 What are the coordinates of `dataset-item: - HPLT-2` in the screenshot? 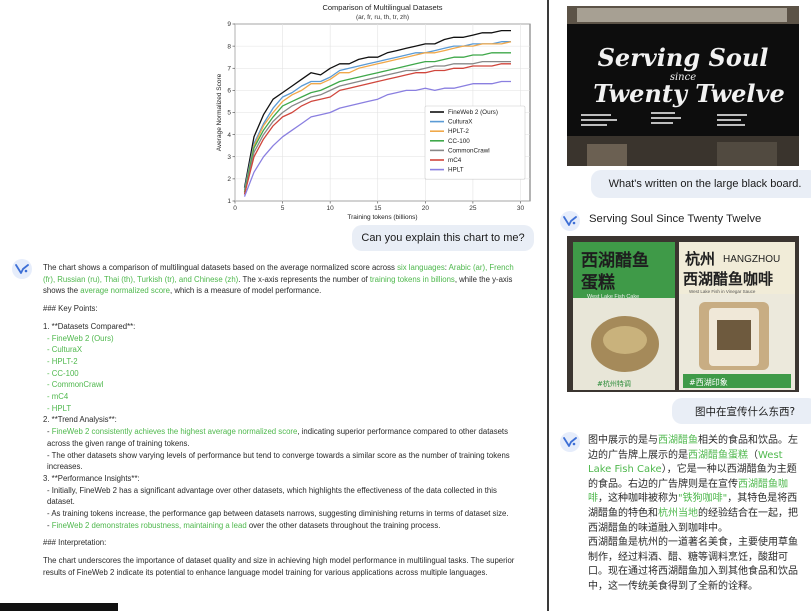 It's located at (62, 361).